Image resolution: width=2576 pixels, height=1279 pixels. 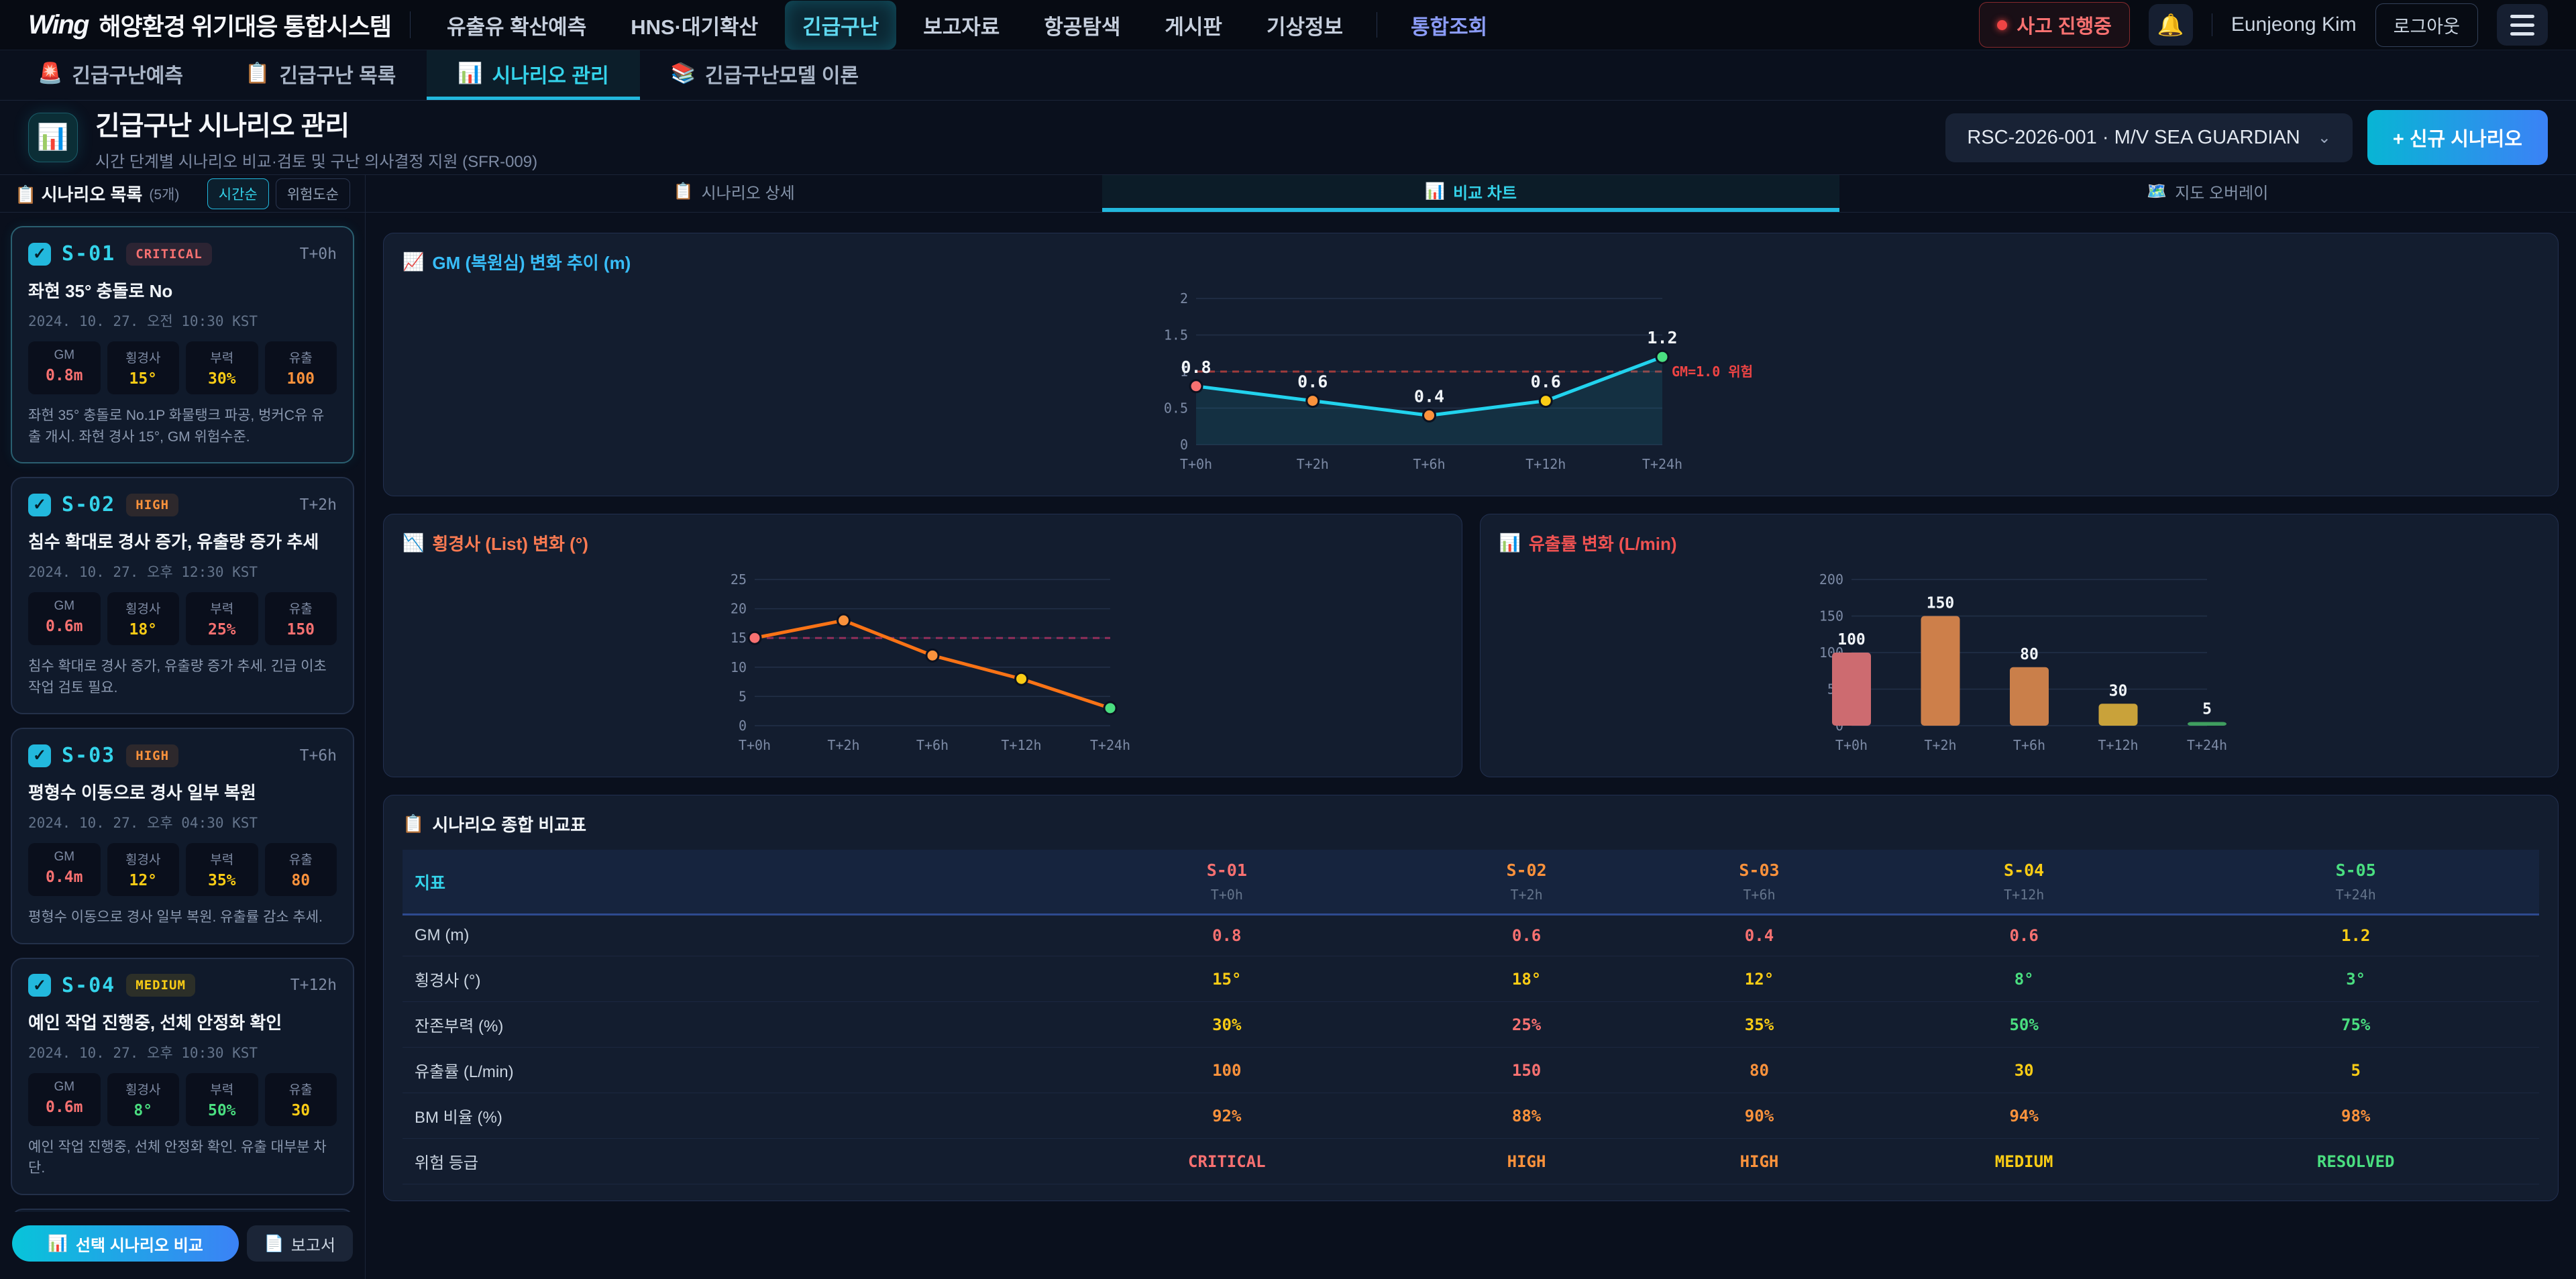 What do you see at coordinates (79, 194) in the screenshot?
I see `scenario-list-title: 📋 시나리오 목록` at bounding box center [79, 194].